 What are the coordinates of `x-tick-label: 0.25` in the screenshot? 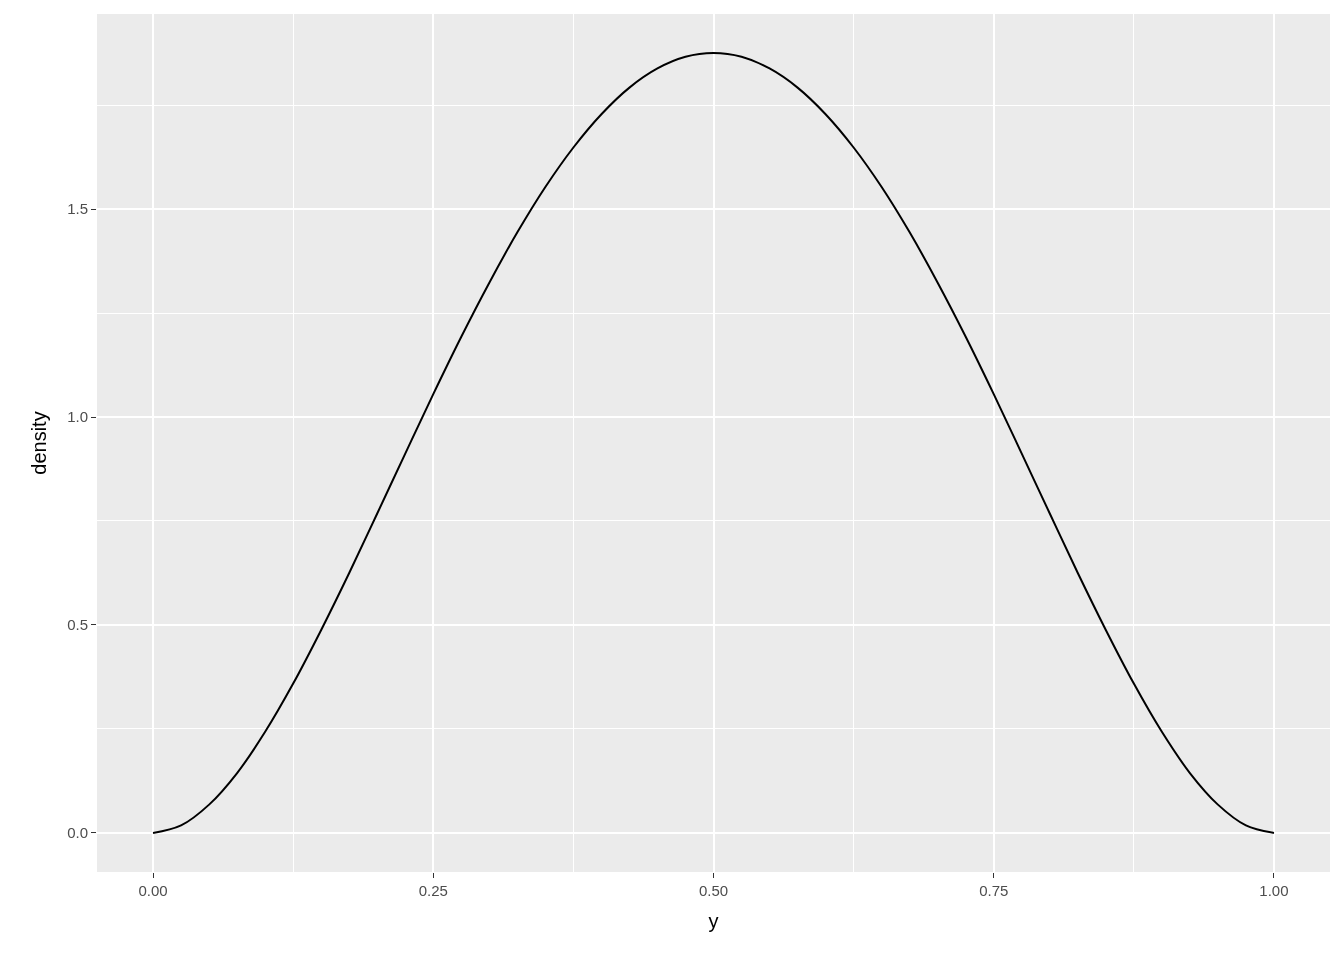 It's located at (433, 890).